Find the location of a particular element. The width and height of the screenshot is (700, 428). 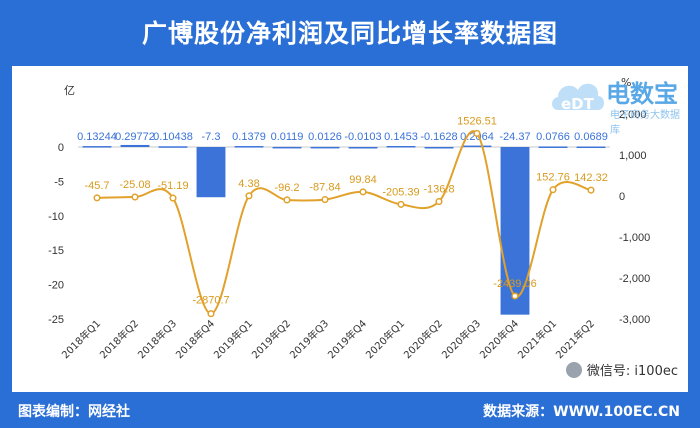

line-data-label: -45.7 is located at coordinates (96, 186).